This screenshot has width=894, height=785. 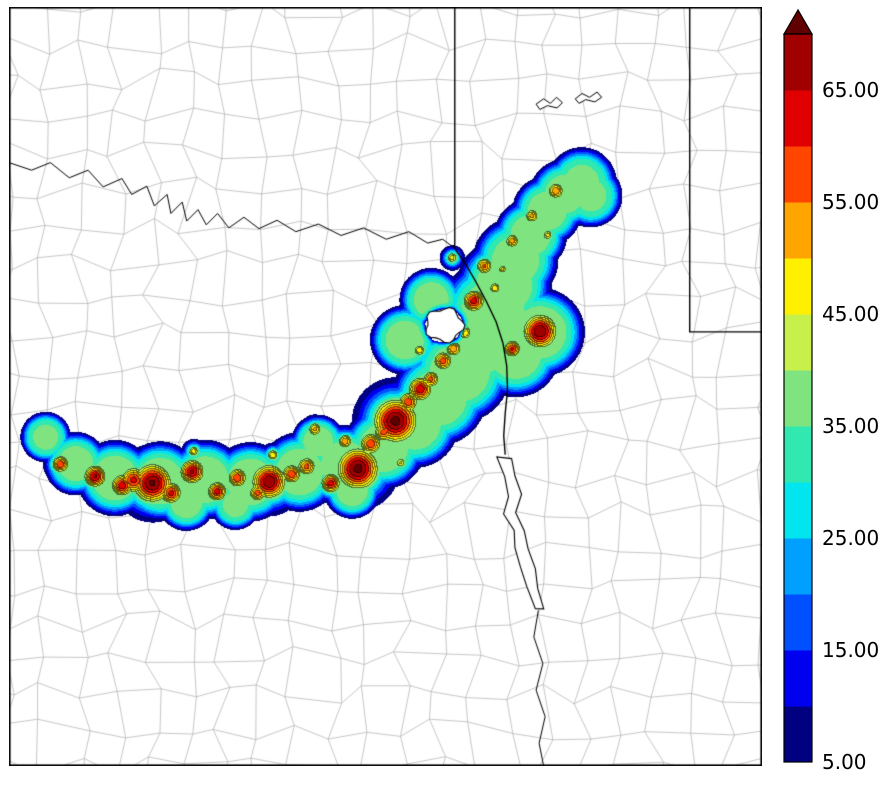 What do you see at coordinates (850, 426) in the screenshot?
I see `colorbar-tick-label: 35.00` at bounding box center [850, 426].